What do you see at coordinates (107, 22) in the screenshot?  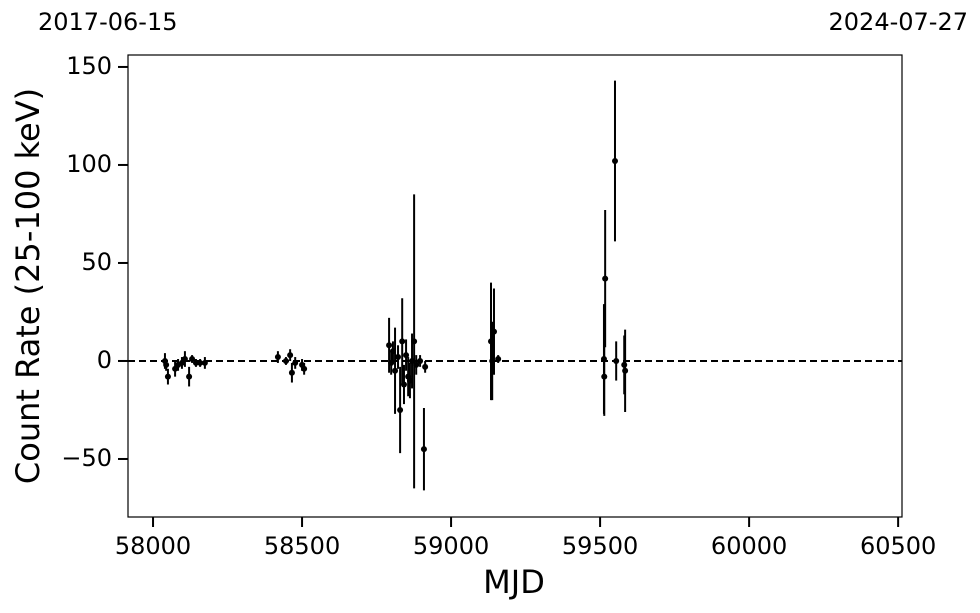 I see `top-left-label: 2017-06-15` at bounding box center [107, 22].